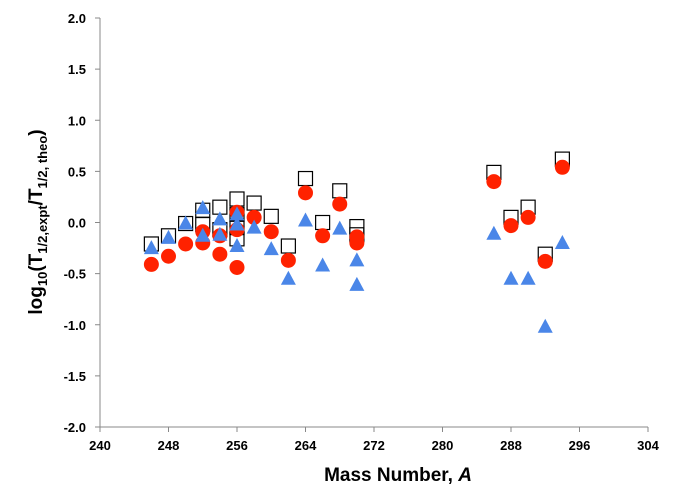  Describe the element at coordinates (398, 475) in the screenshot. I see `x-axis-title: Mass Number, A` at that location.